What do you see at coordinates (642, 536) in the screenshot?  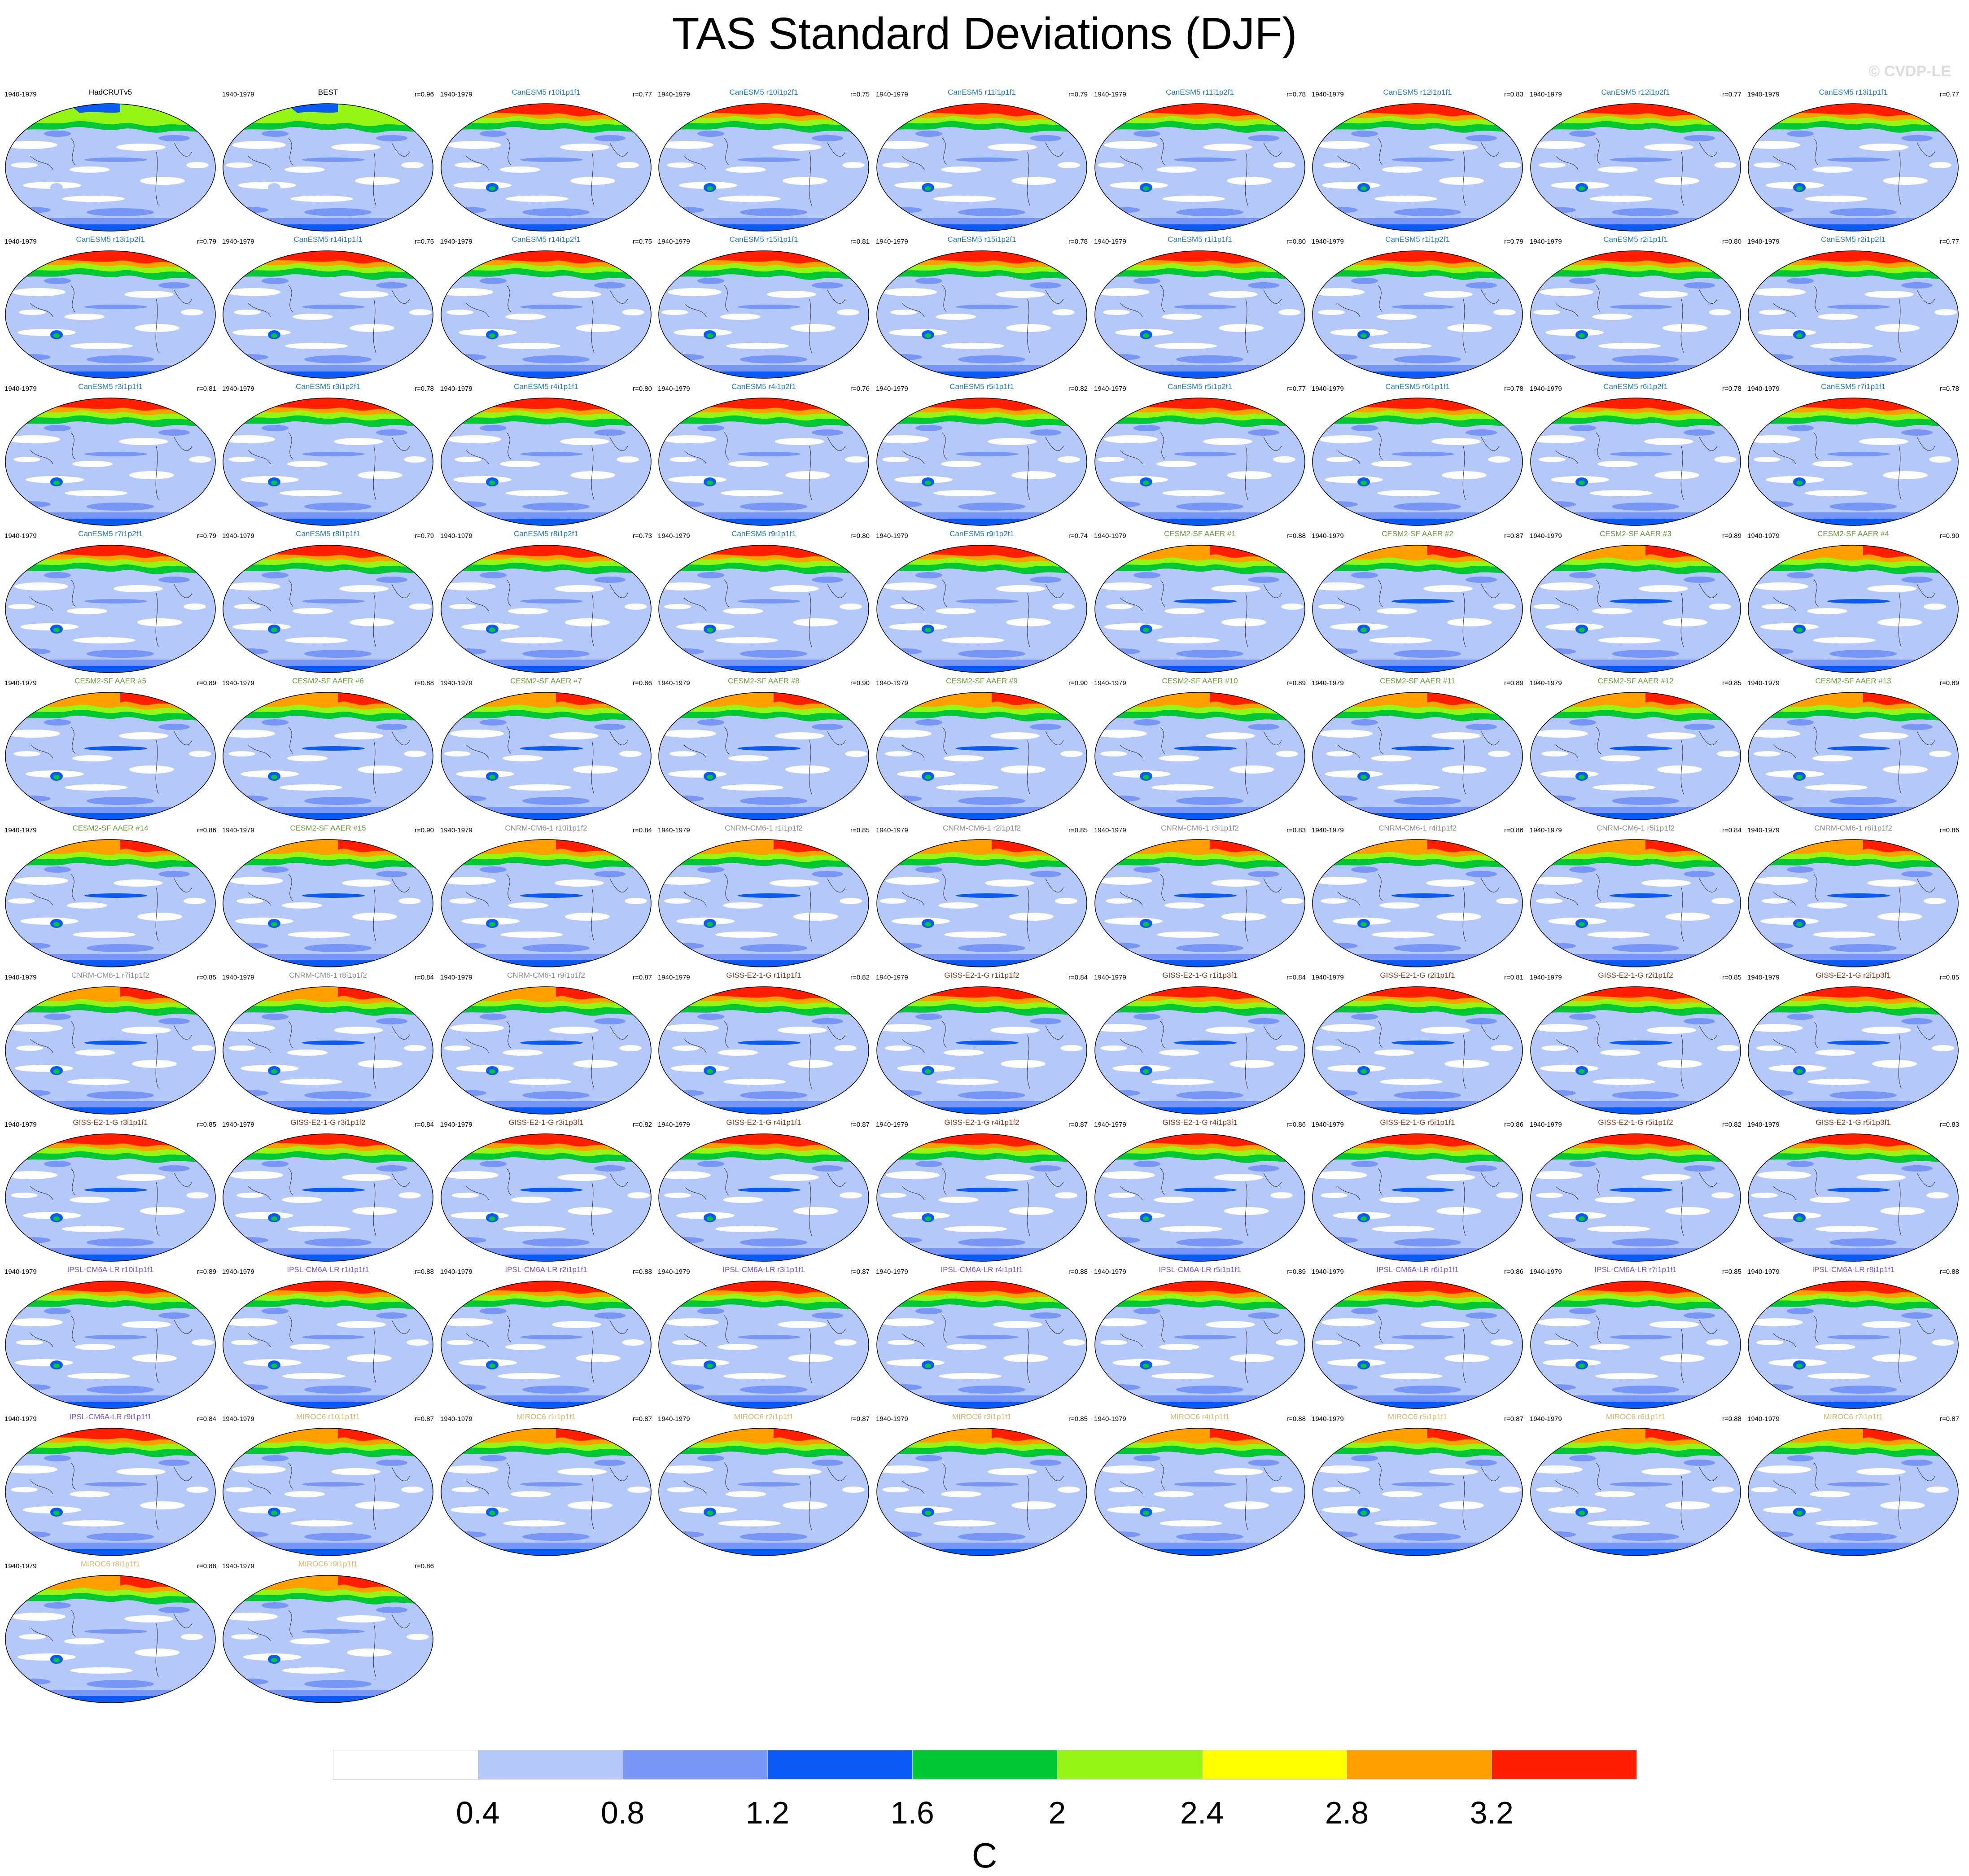 I see `panel-correlation: r=0.73` at bounding box center [642, 536].